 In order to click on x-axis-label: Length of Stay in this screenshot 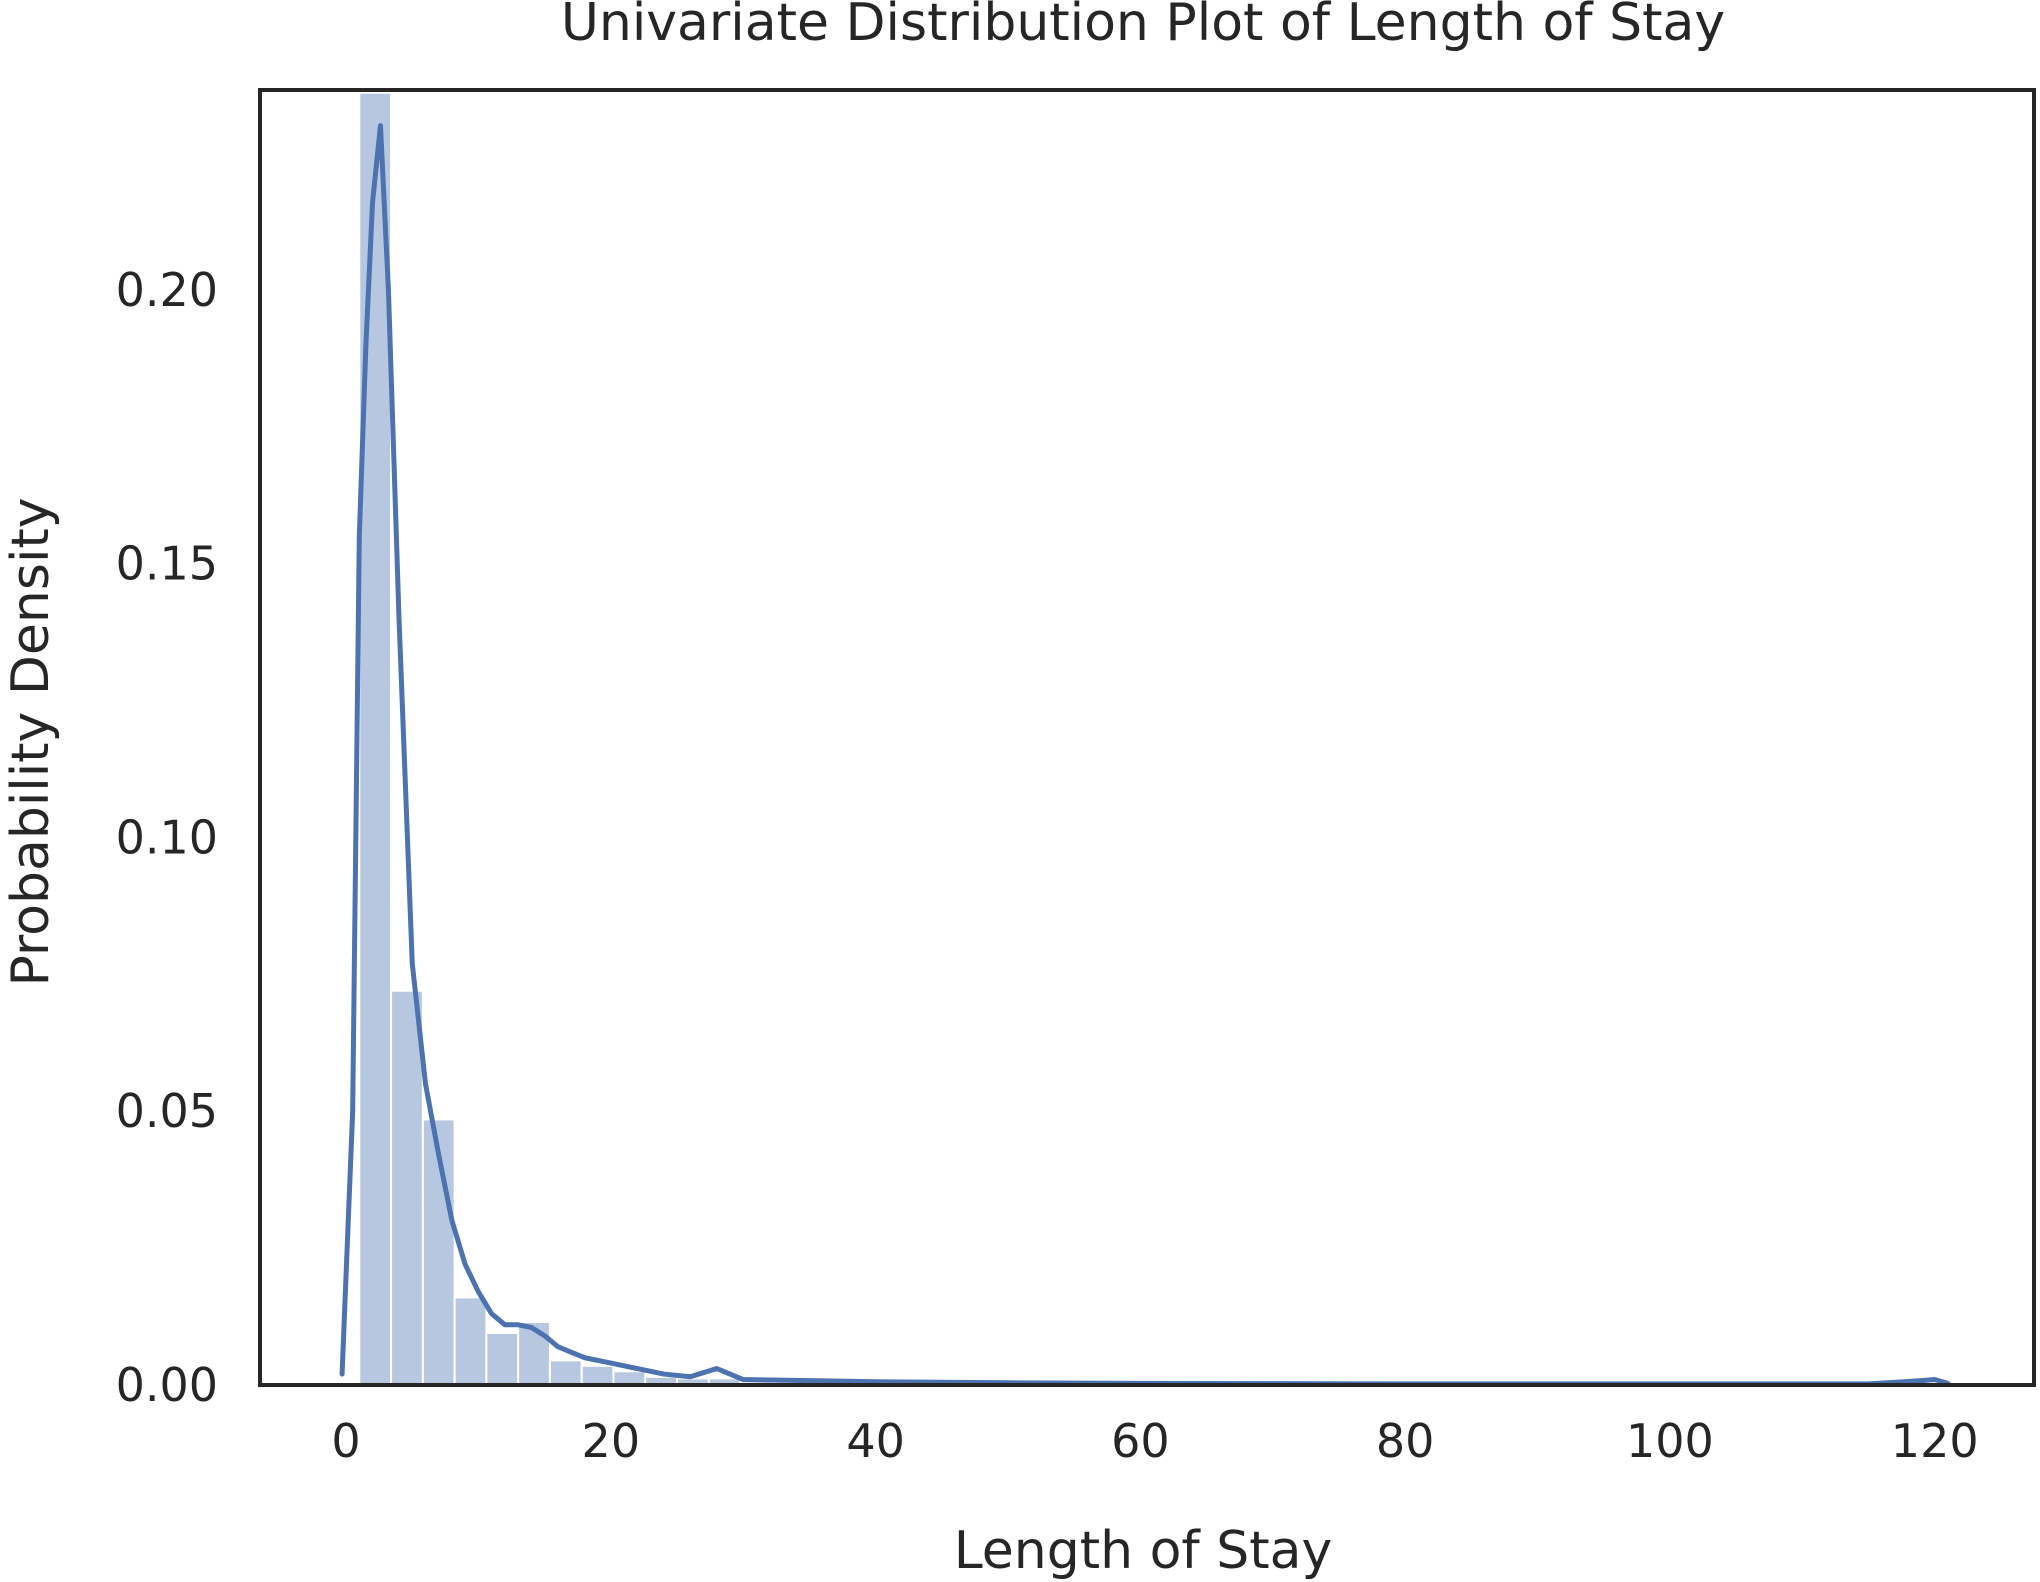, I will do `click(1143, 1551)`.